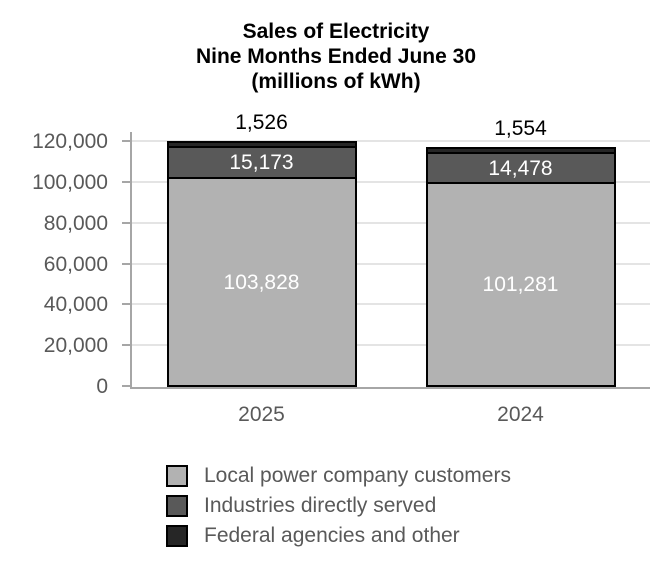 The image size is (672, 586). What do you see at coordinates (391, 413) in the screenshot?
I see `x-axis-labels: 2025 2024` at bounding box center [391, 413].